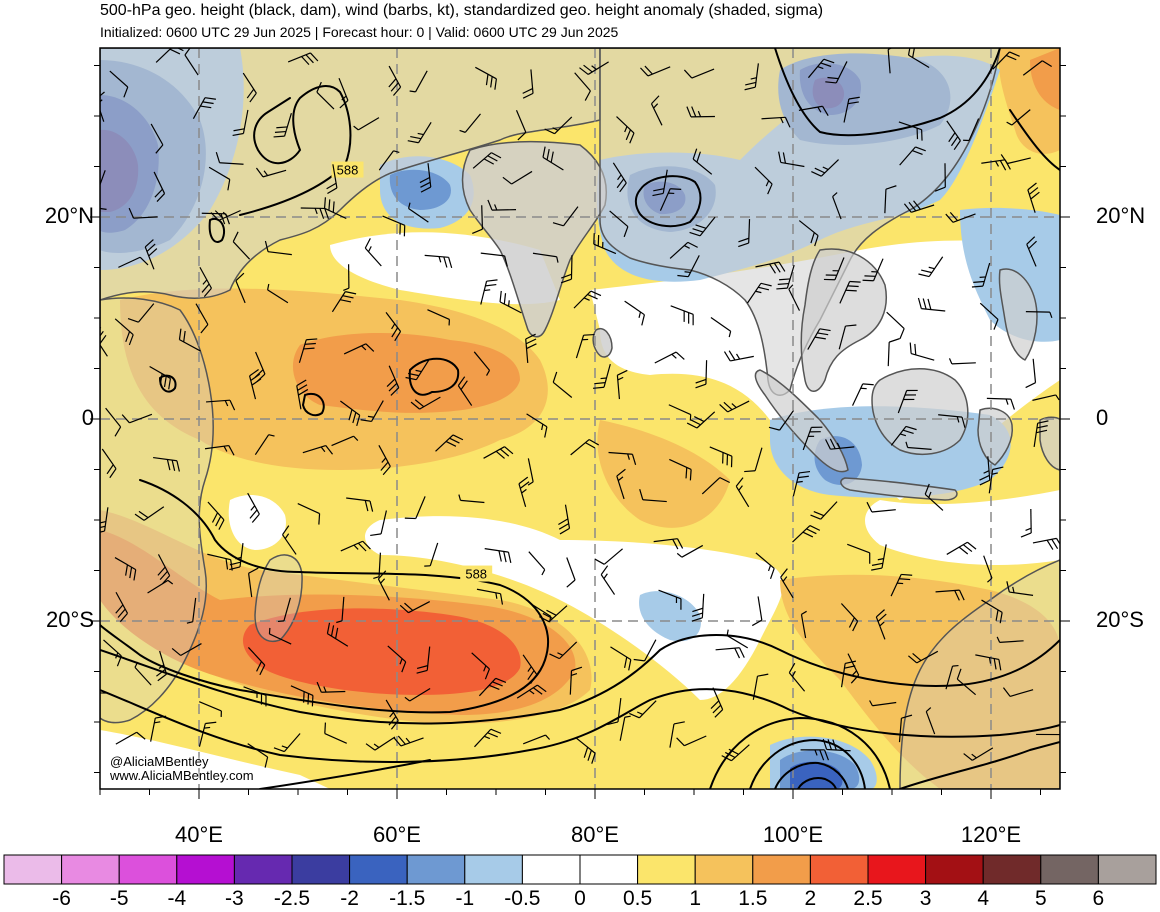 The image size is (1160, 912). I want to click on land-borneo, so click(920, 412).